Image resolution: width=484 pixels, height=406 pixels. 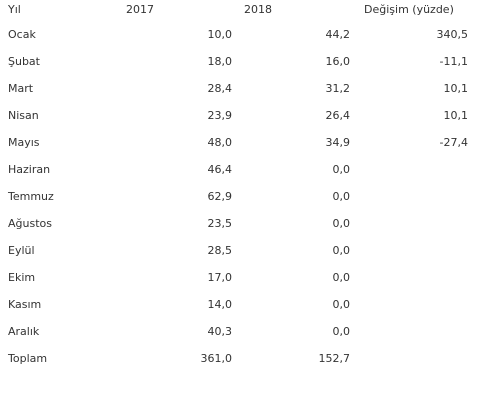 I want to click on value-2017: 14,0, so click(x=220, y=304).